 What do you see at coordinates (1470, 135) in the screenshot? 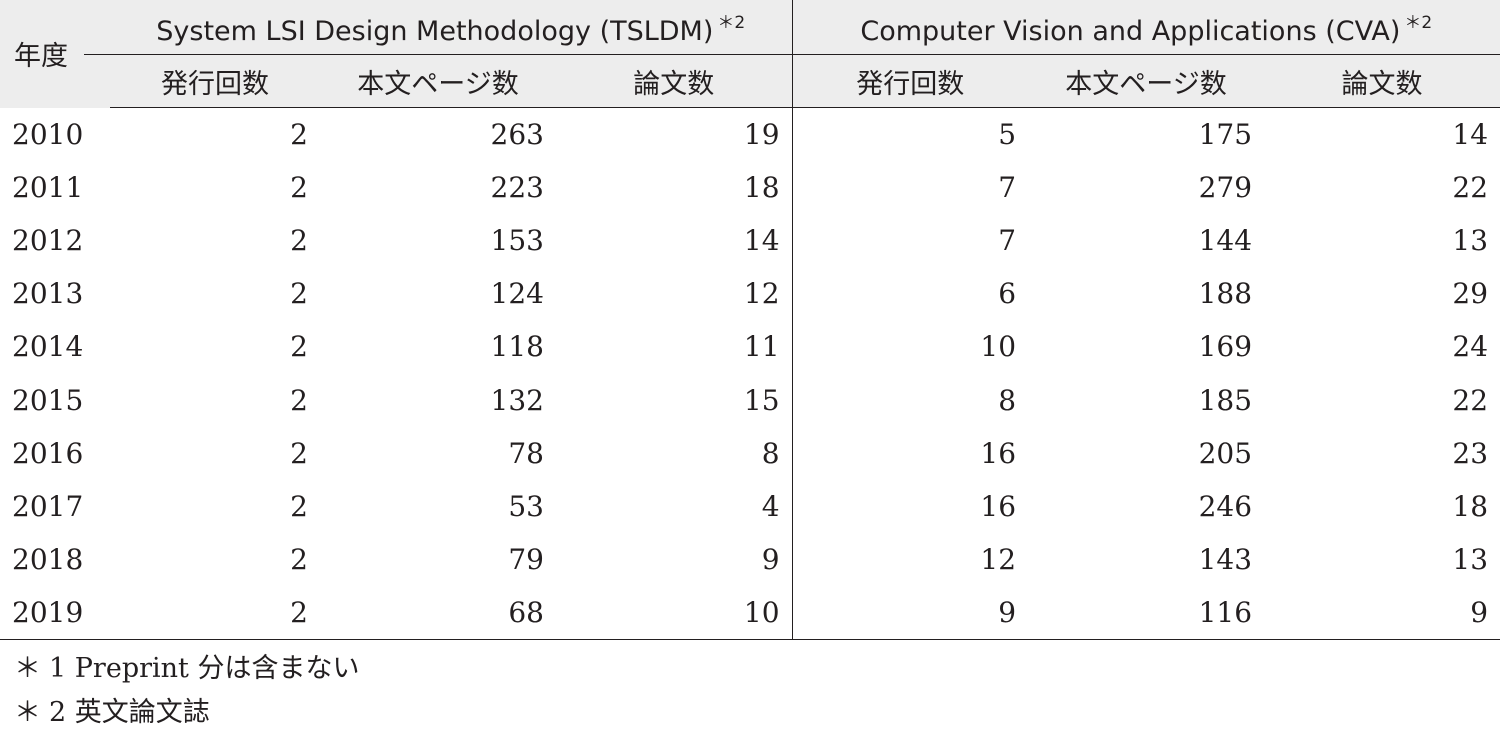
I see `cva-papers-cell: 14` at bounding box center [1470, 135].